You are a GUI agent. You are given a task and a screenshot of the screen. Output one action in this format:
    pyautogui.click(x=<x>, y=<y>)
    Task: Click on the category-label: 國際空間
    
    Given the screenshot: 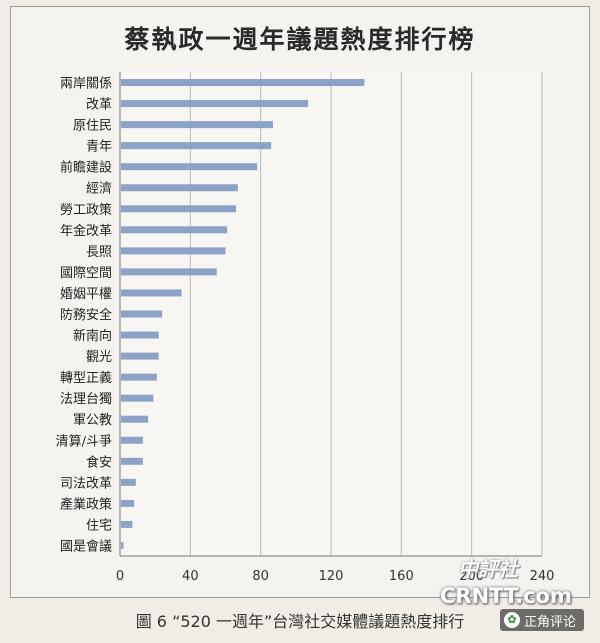 What is the action you would take?
    pyautogui.click(x=86, y=273)
    